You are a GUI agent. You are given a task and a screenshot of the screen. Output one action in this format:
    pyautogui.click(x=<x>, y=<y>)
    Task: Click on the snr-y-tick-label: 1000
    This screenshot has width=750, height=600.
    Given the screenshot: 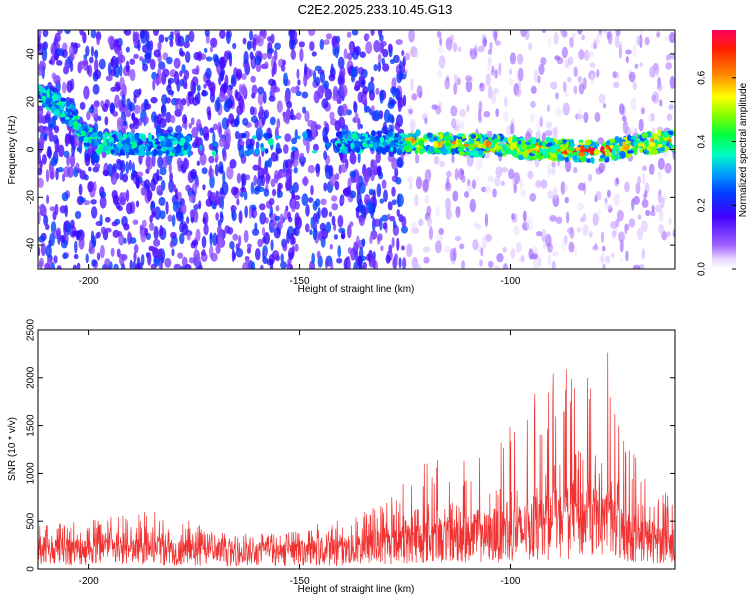 What is the action you would take?
    pyautogui.click(x=31, y=473)
    